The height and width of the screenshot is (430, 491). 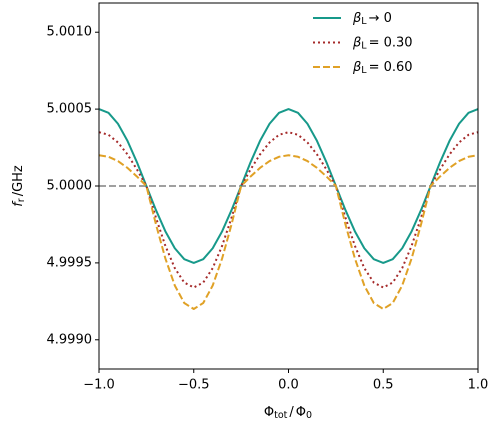 I want to click on legend-rest: → 0, so click(x=380, y=18).